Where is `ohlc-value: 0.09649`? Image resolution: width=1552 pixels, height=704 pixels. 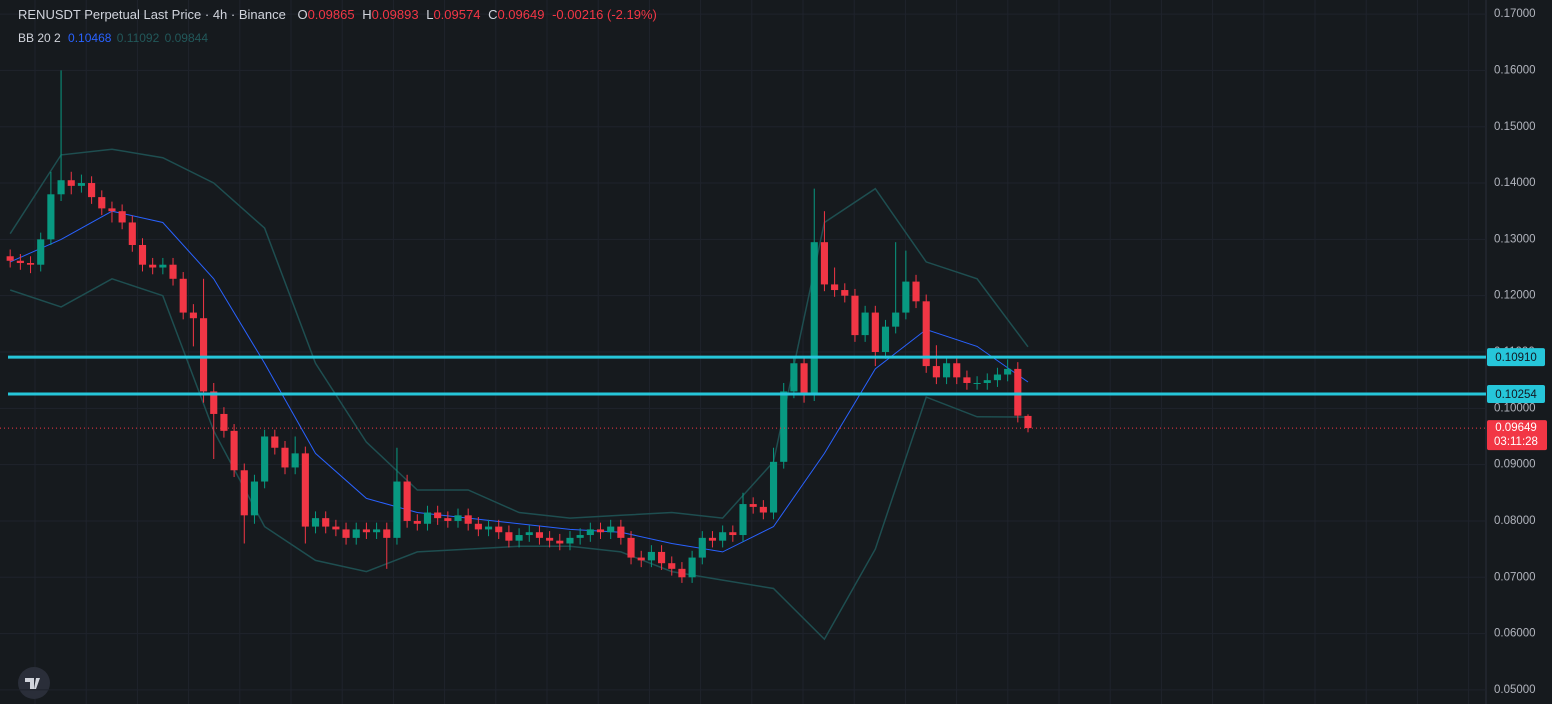
ohlc-value: 0.09649 is located at coordinates (520, 14).